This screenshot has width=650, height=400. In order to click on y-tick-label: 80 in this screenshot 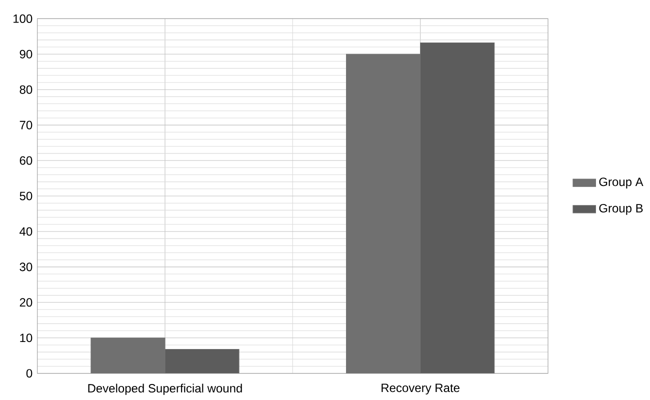, I will do `click(26, 89)`.